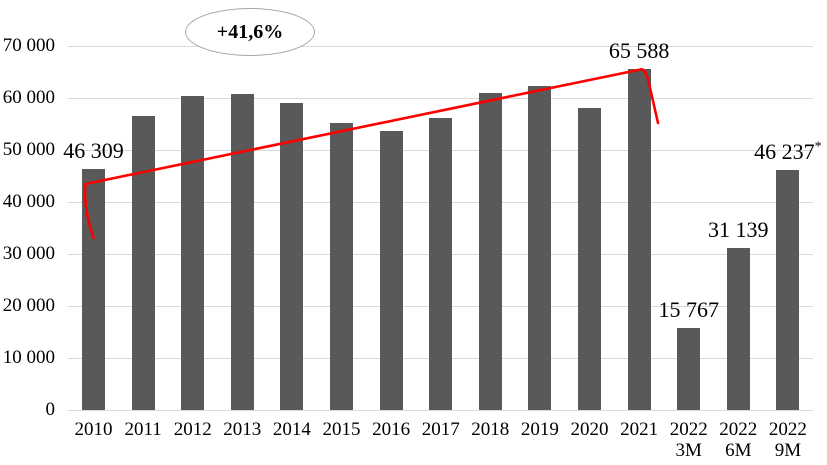 The width and height of the screenshot is (827, 465). Describe the element at coordinates (292, 256) in the screenshot. I see `bar-2014` at that location.